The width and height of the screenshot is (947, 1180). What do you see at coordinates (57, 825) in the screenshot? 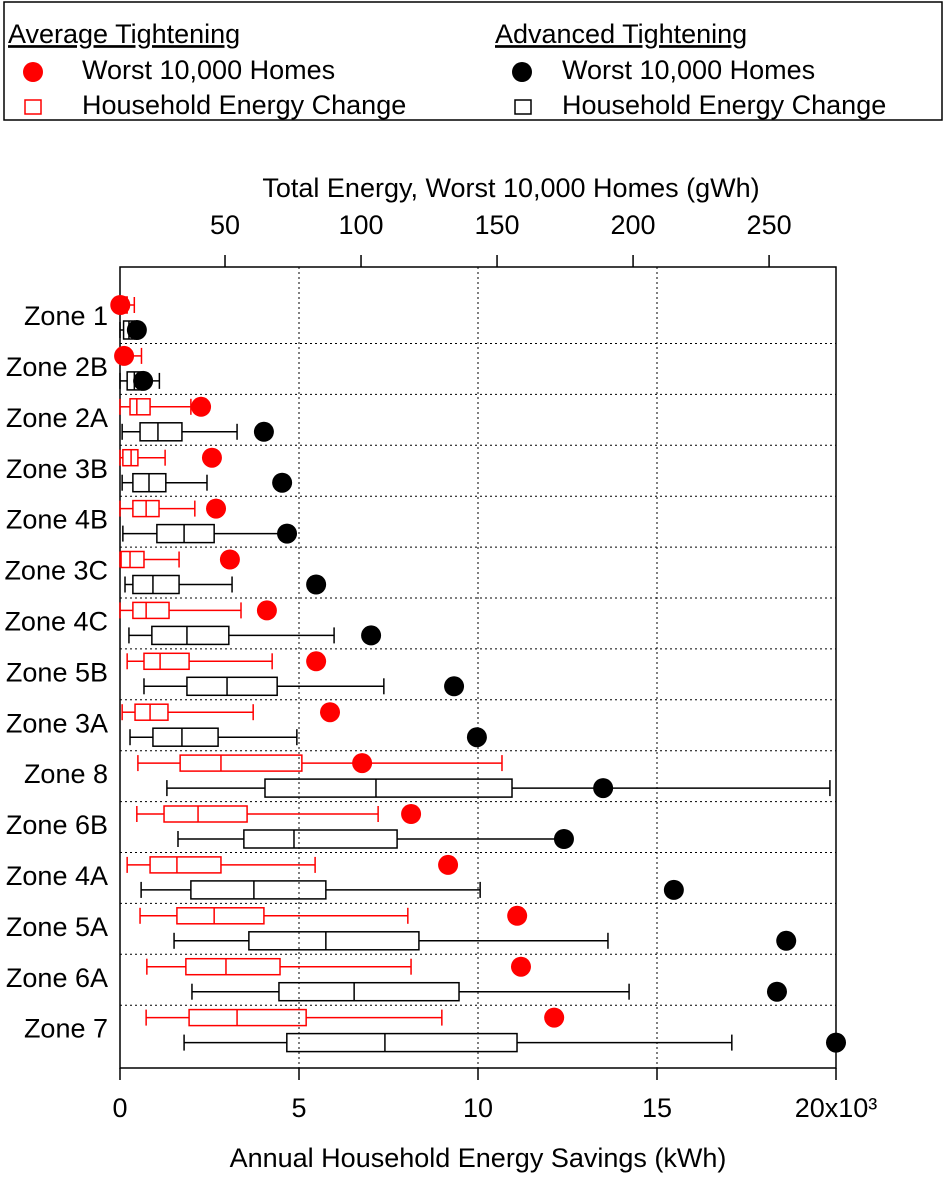
I see `y-tick-label: Zone 6B` at bounding box center [57, 825].